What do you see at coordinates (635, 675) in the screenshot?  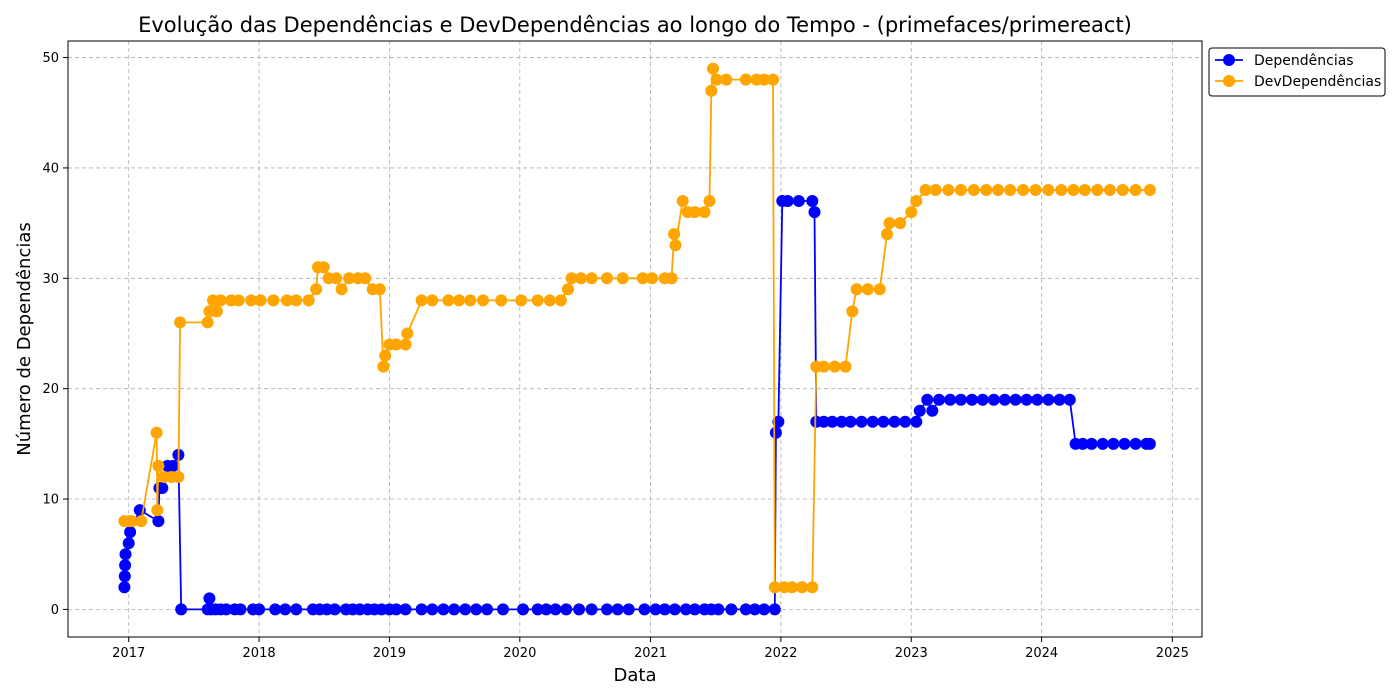 I see `x-axis-label: Data` at bounding box center [635, 675].